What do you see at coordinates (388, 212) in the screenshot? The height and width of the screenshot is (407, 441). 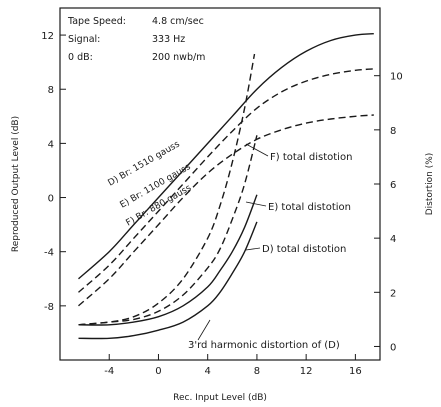 I see `y-right-axis-ticks: 10 8 6 4 2 0` at bounding box center [388, 212].